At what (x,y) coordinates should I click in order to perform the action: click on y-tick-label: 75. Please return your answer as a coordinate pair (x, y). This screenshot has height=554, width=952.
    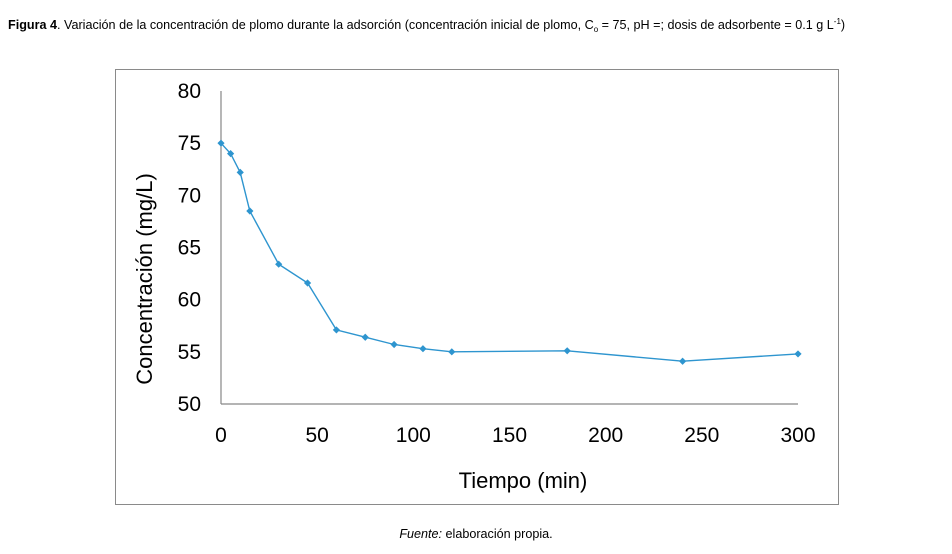
    Looking at the image, I should click on (189, 143).